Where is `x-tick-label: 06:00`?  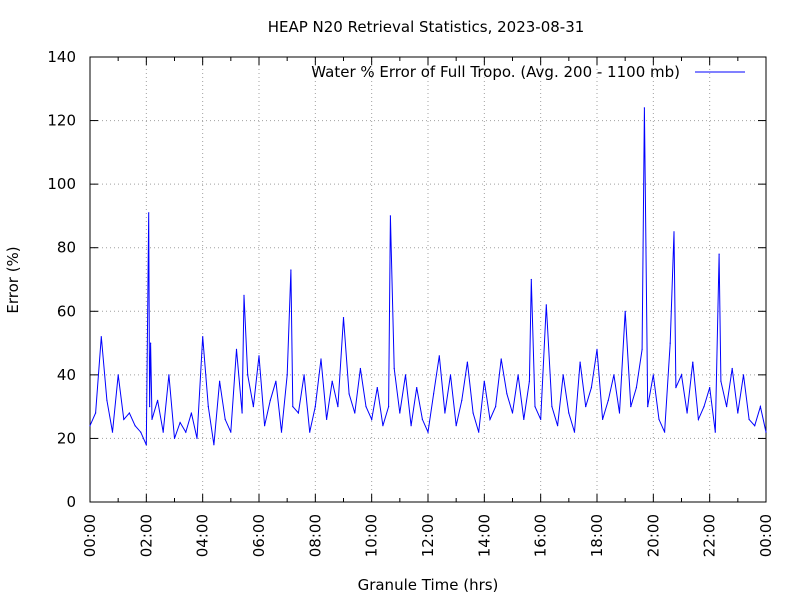
x-tick-label: 06:00 is located at coordinates (259, 535).